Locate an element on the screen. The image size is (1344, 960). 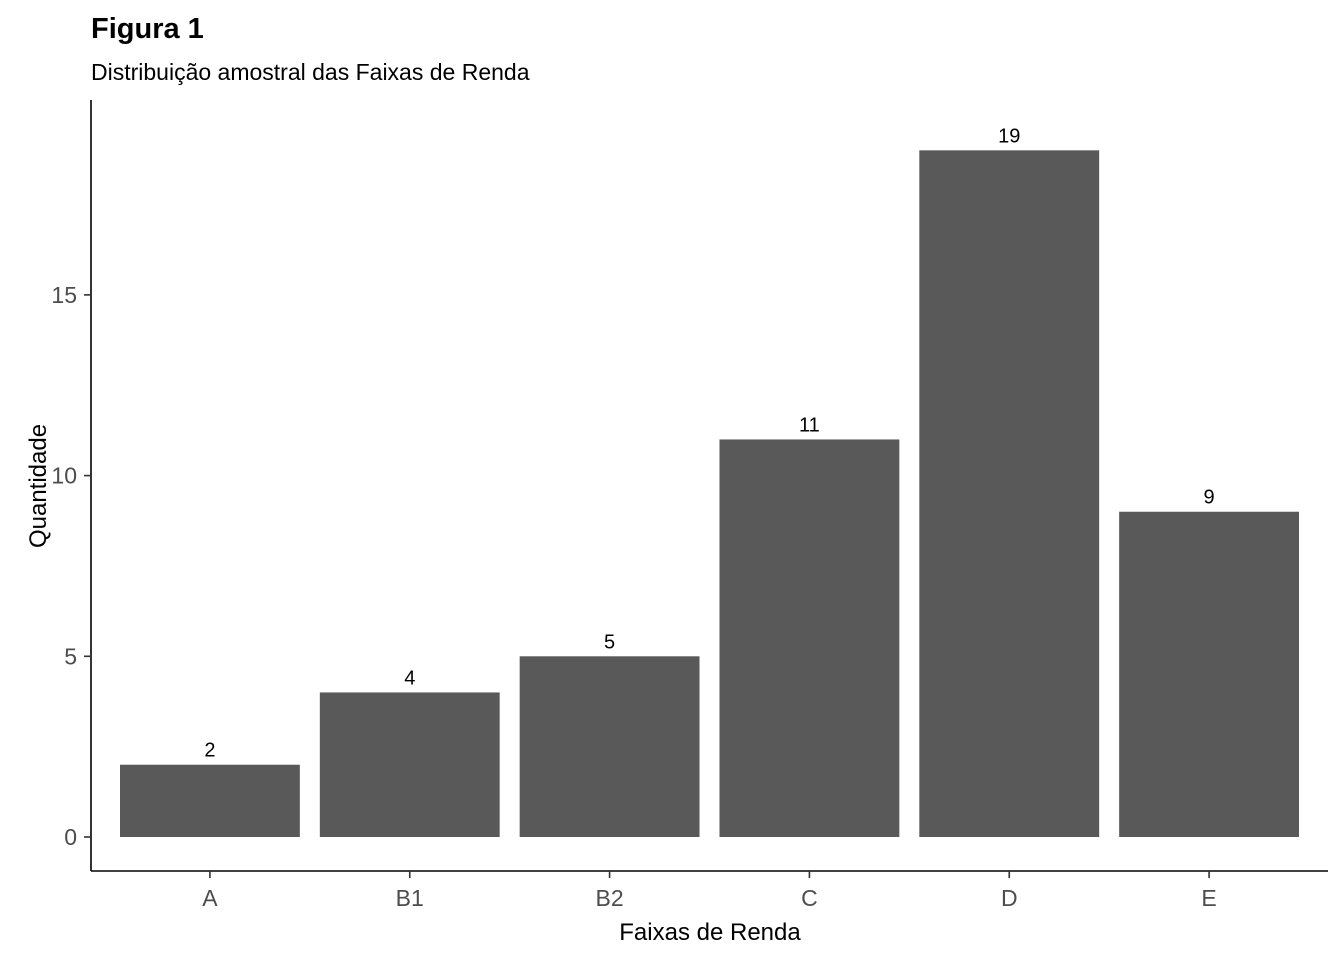
chart-title: Figura 1 is located at coordinates (147, 29).